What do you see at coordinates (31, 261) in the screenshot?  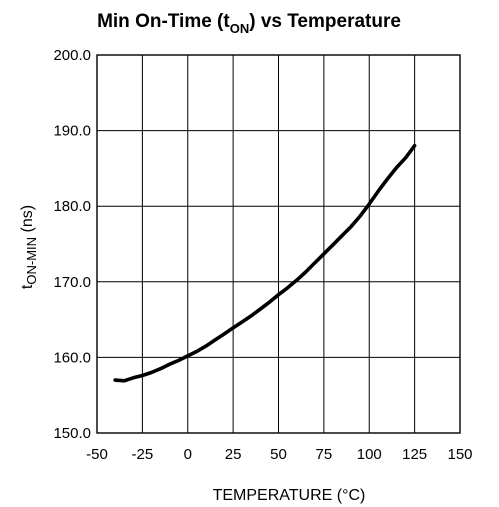 I see `y-axis-label-subscript: ON-MIN` at bounding box center [31, 261].